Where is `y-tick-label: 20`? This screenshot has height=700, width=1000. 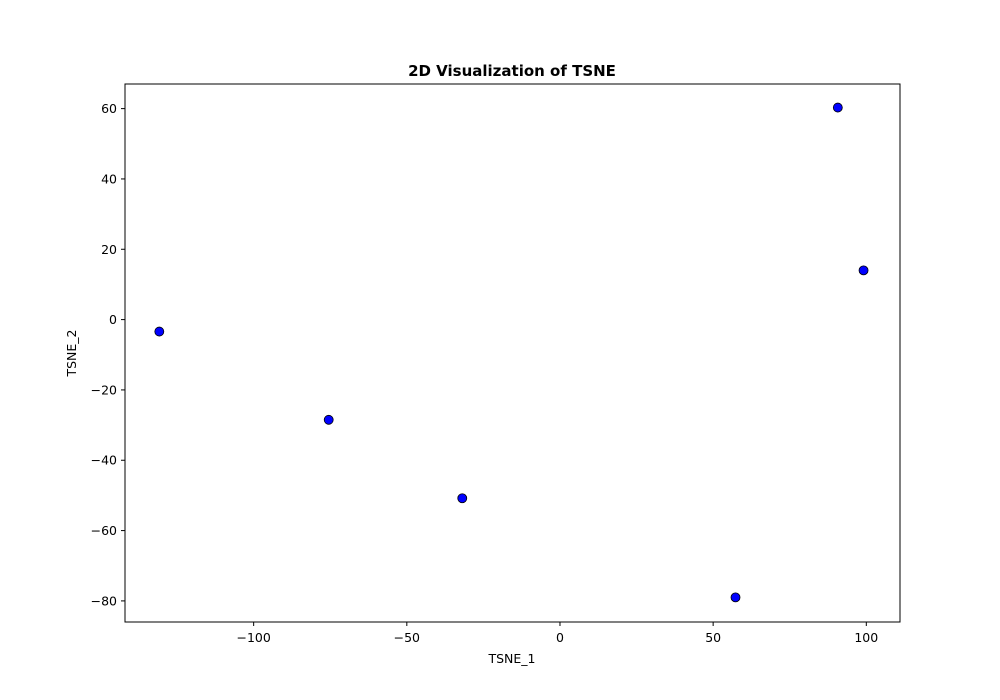 y-tick-label: 20 is located at coordinates (109, 249).